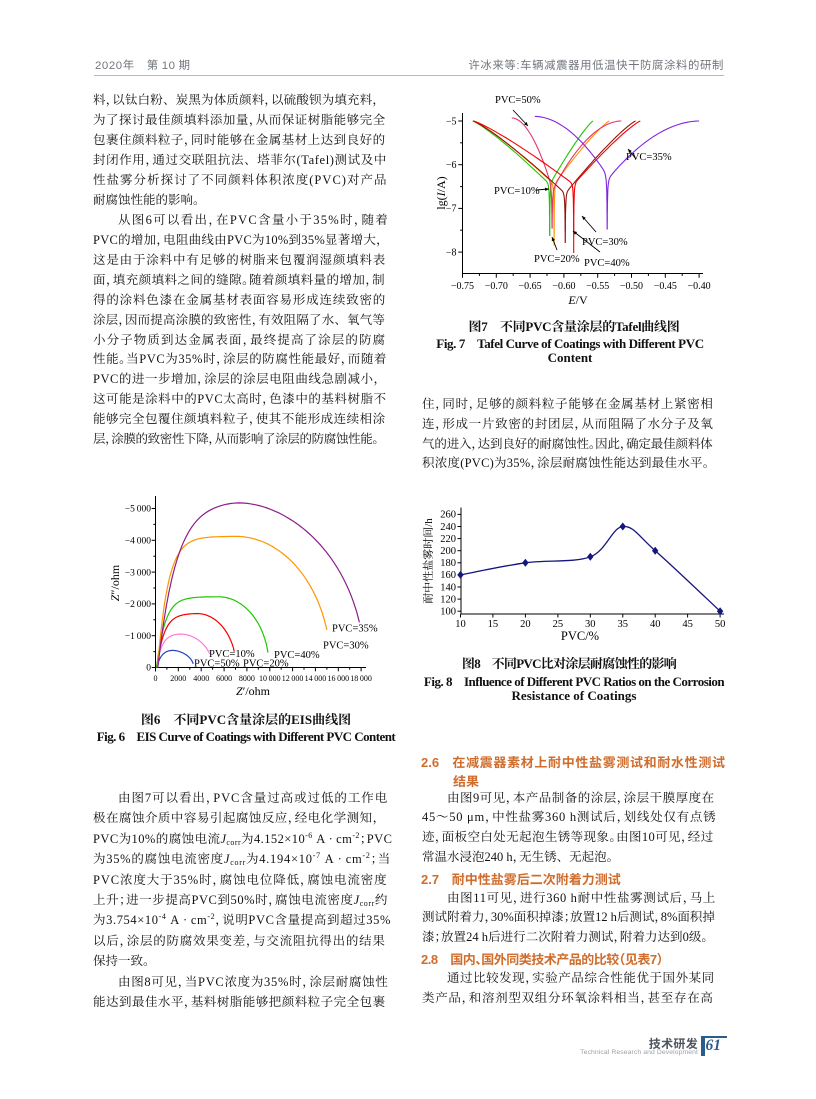  I want to click on svg-text: lg(I/A), so click(441, 192).